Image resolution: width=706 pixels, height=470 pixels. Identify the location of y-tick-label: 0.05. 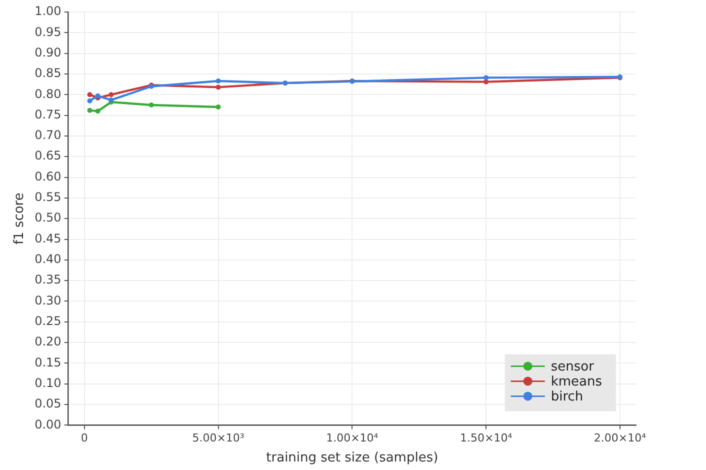
(48, 403).